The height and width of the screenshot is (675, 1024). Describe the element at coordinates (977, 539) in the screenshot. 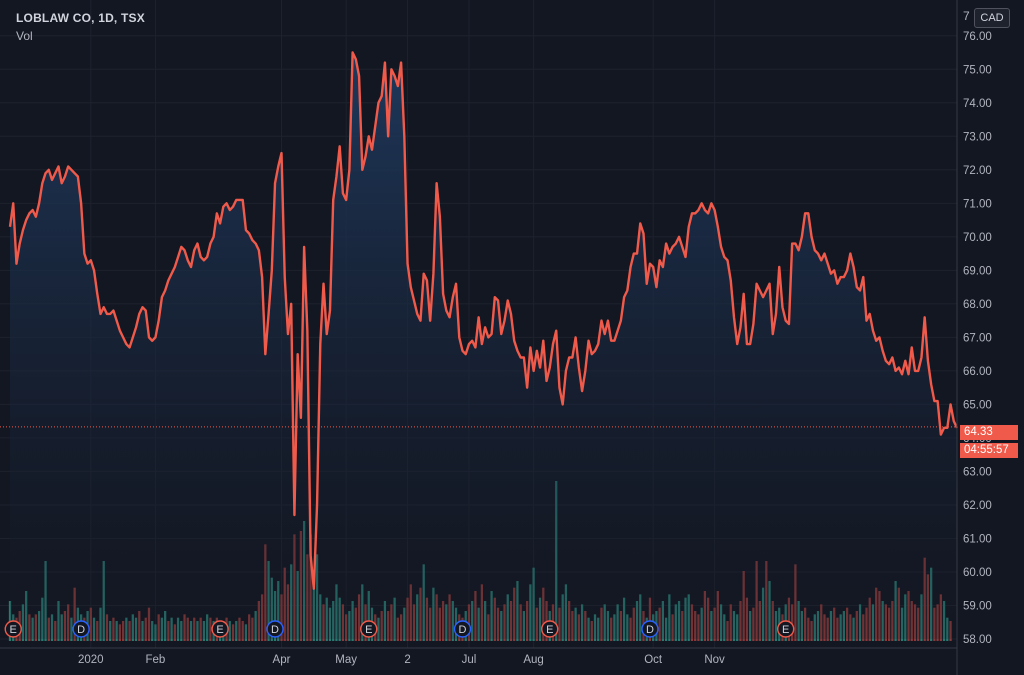

I see `y-tick-label: 61.00` at that location.